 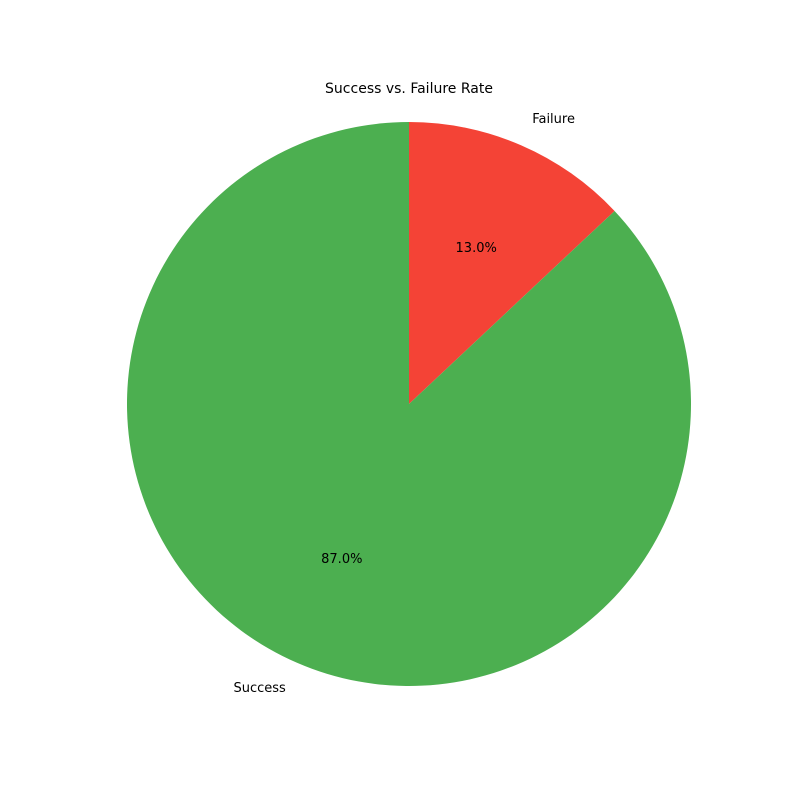 What do you see at coordinates (476, 248) in the screenshot?
I see `percent-label-failure: 13.0%` at bounding box center [476, 248].